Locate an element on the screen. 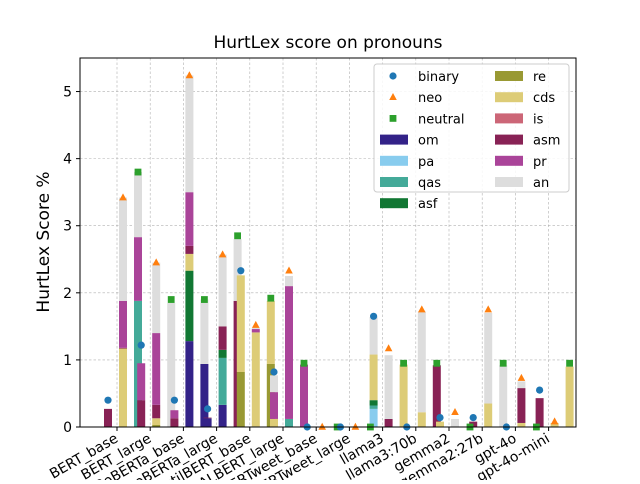  y-axis: 0 1 2 3 4 5 is located at coordinates (71, 260).